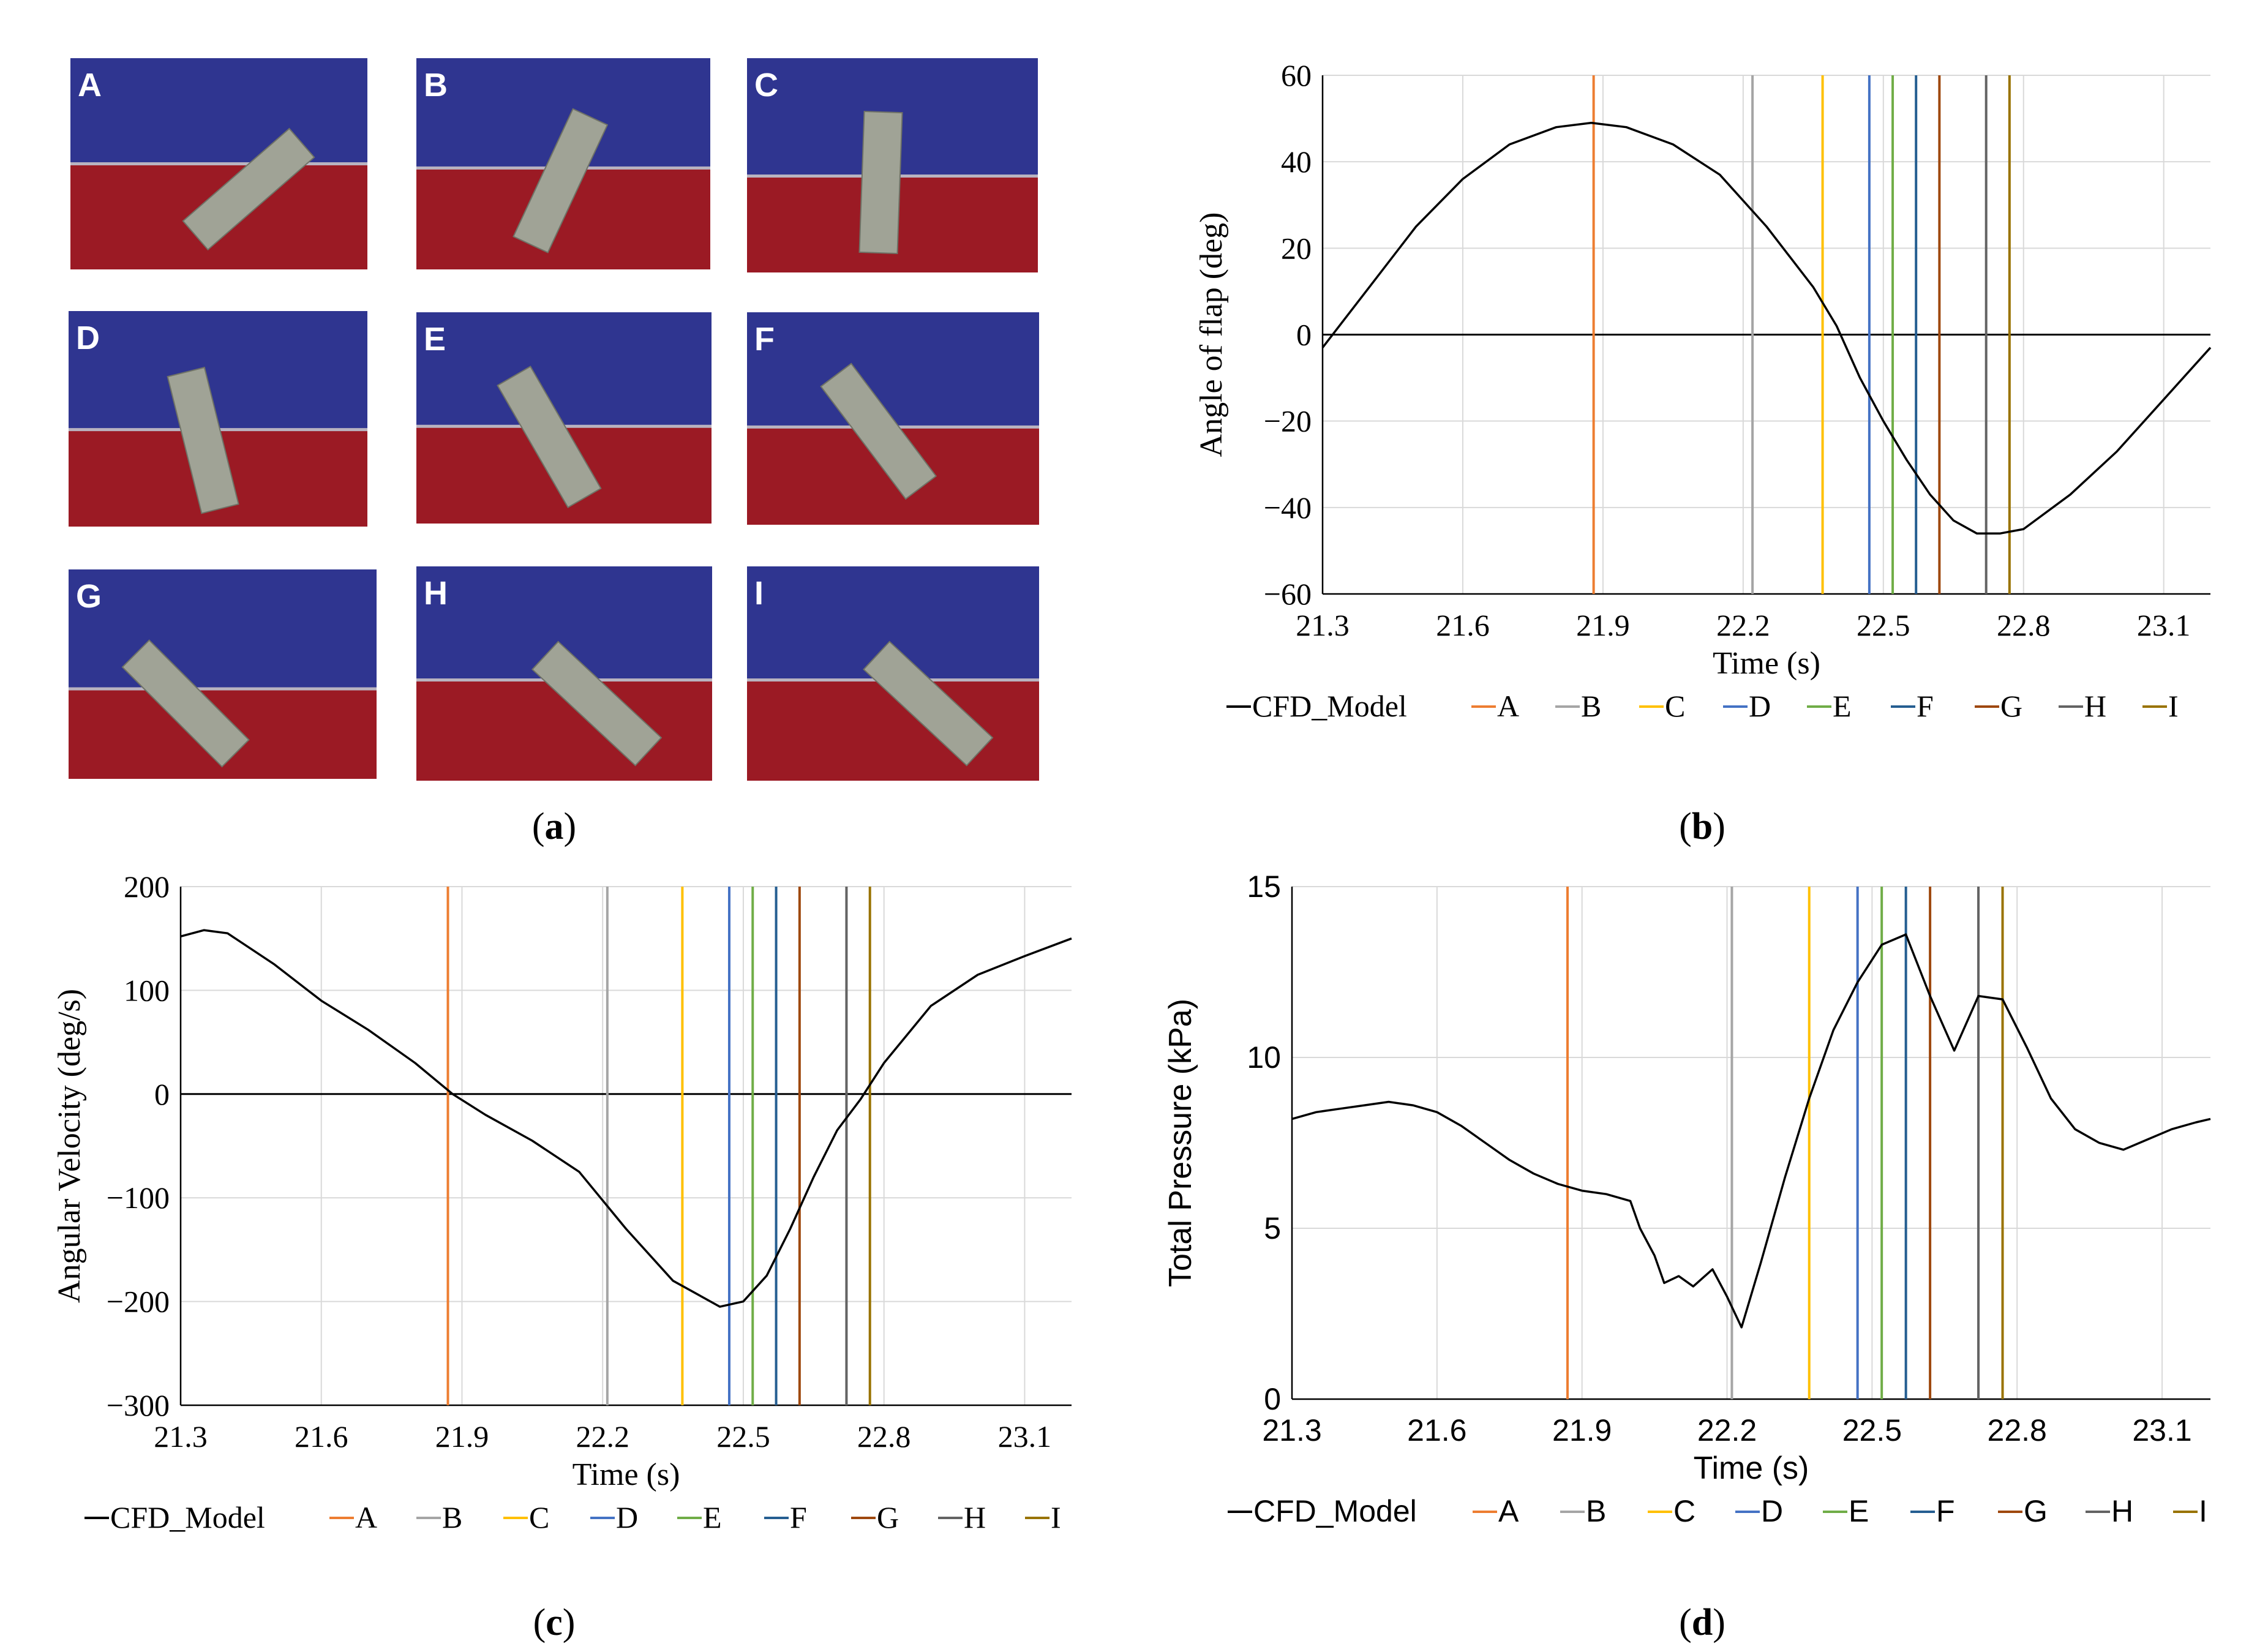 This screenshot has height=1652, width=2268. Describe the element at coordinates (147, 886) in the screenshot. I see `y-tick-label: 200` at that location.